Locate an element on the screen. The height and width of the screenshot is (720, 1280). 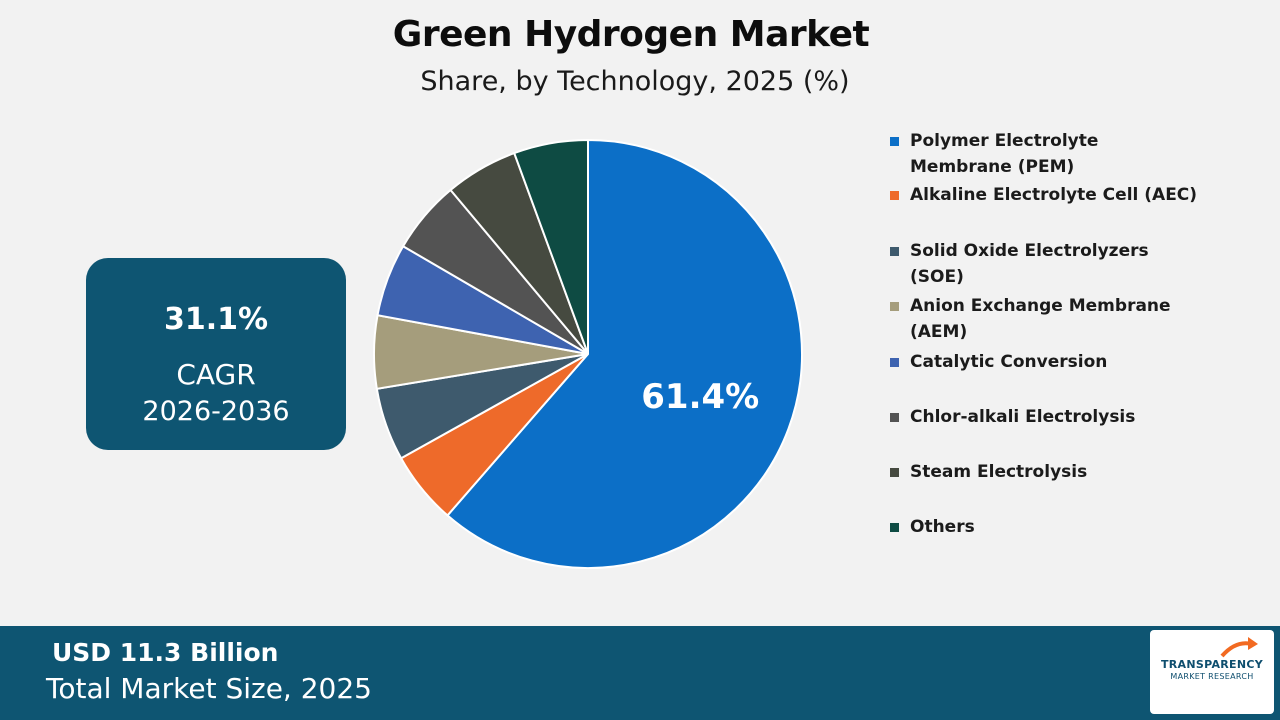
legend-label: Anion Exchange Membrane is located at coordinates (1040, 306).